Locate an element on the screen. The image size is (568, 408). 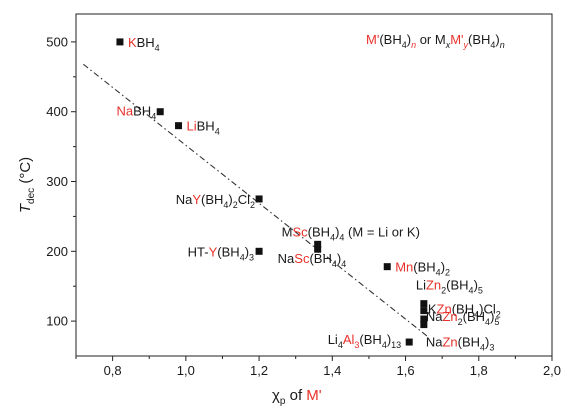
point-label: NaY(BH4)2Cl2​ is located at coordinates (215, 201).